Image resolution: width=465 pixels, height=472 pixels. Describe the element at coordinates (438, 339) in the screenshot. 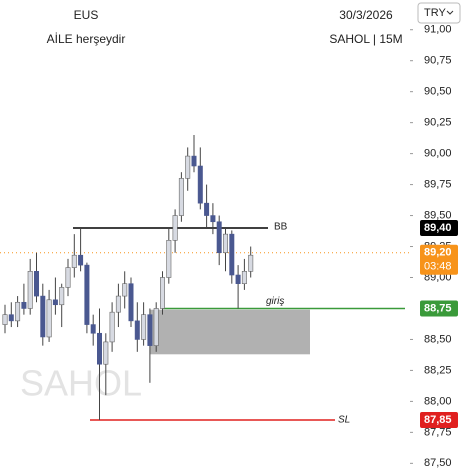

I see `y-tick-label: 88,50` at that location.